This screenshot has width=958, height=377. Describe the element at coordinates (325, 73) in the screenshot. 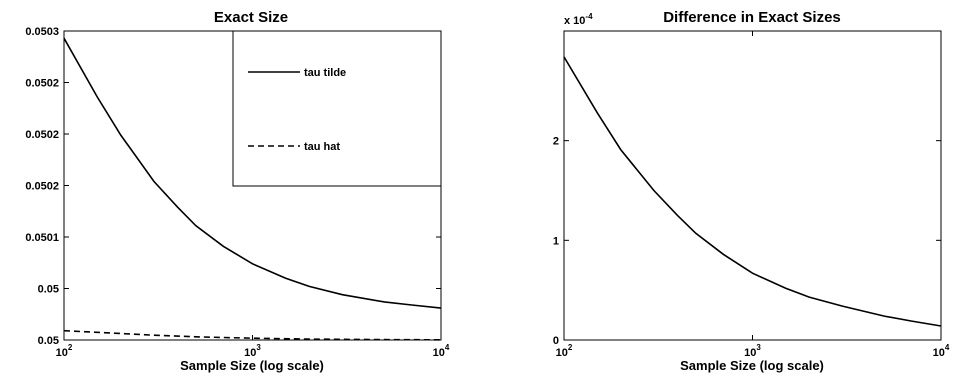

I see `legend-label-tau-tilde: tau tilde` at that location.